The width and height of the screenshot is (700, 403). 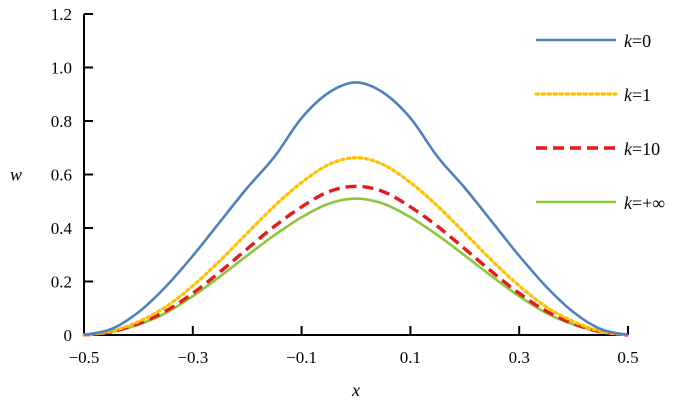 What do you see at coordinates (410, 357) in the screenshot?
I see `x-tick-label: 0.1` at bounding box center [410, 357].